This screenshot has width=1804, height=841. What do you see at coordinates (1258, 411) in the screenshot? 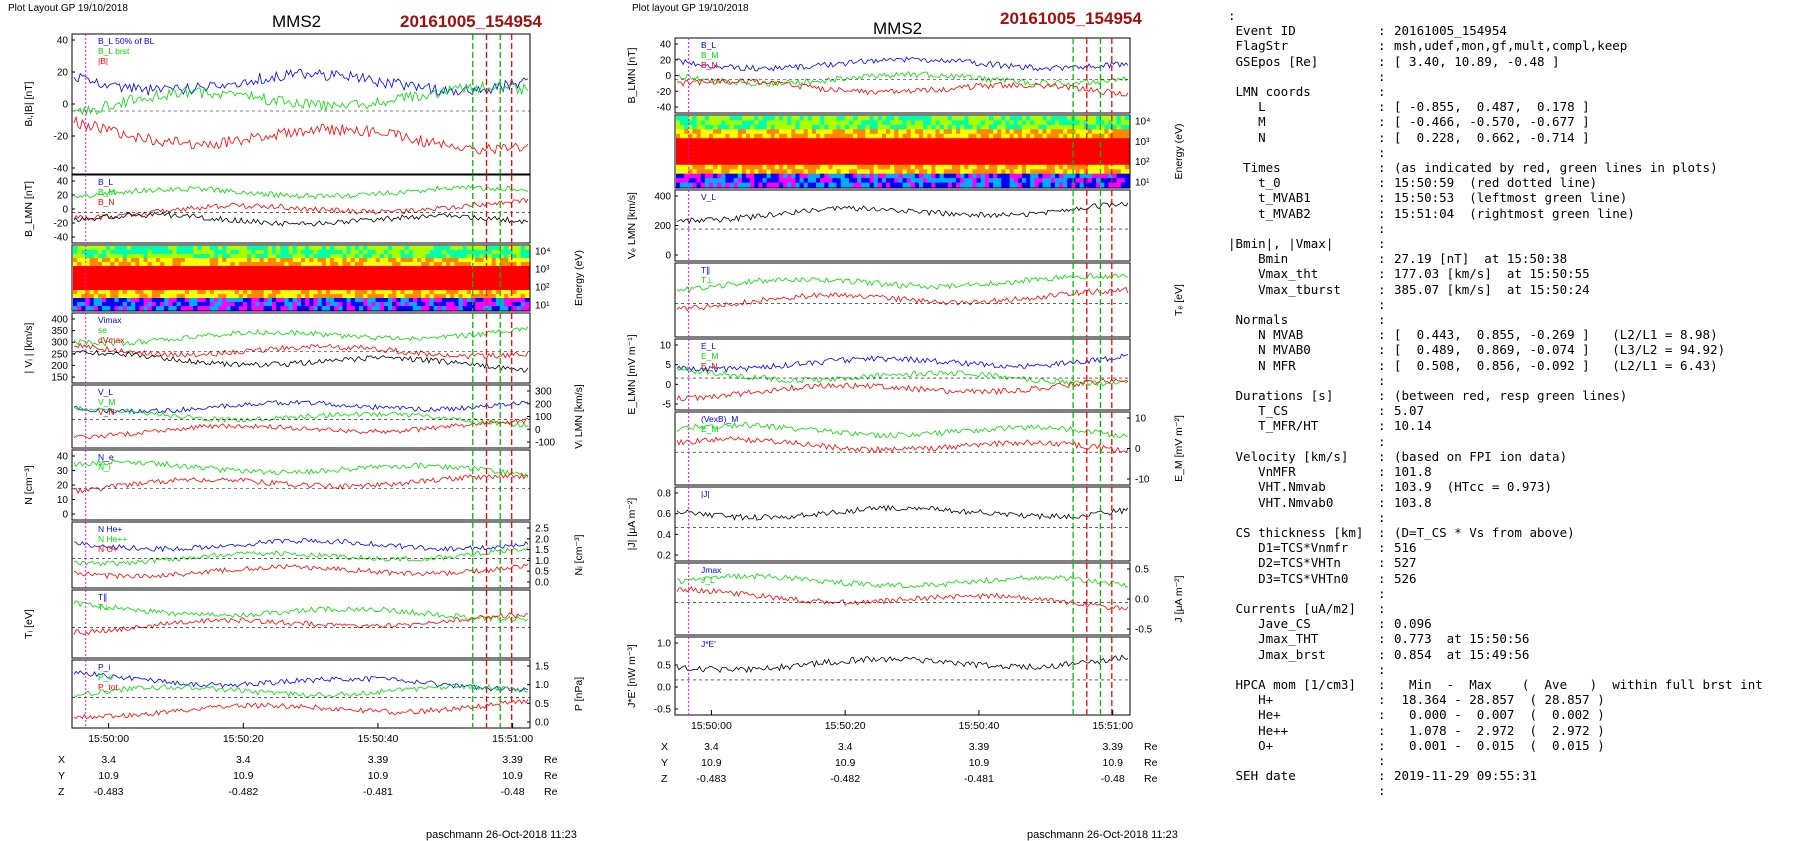
I see `summary-key: T_CS` at bounding box center [1258, 411].